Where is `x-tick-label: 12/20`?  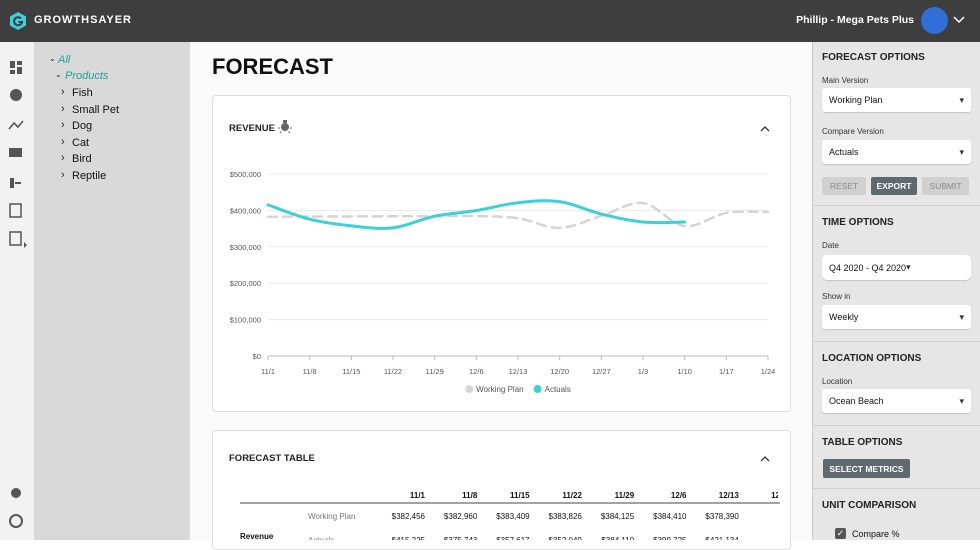
x-tick-label: 12/20 is located at coordinates (559, 371).